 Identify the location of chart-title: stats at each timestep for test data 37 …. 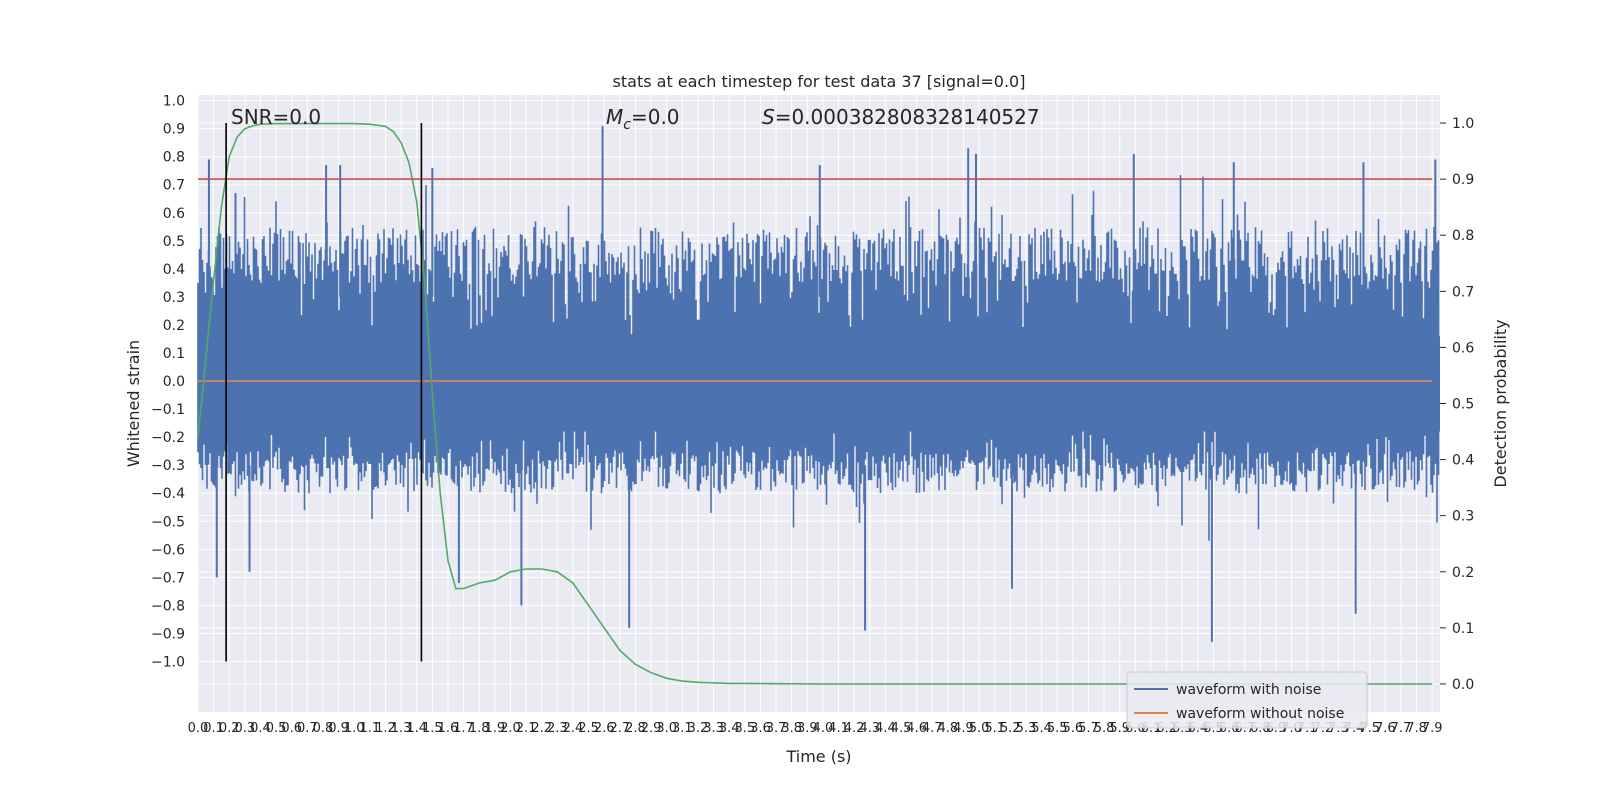
(819, 81).